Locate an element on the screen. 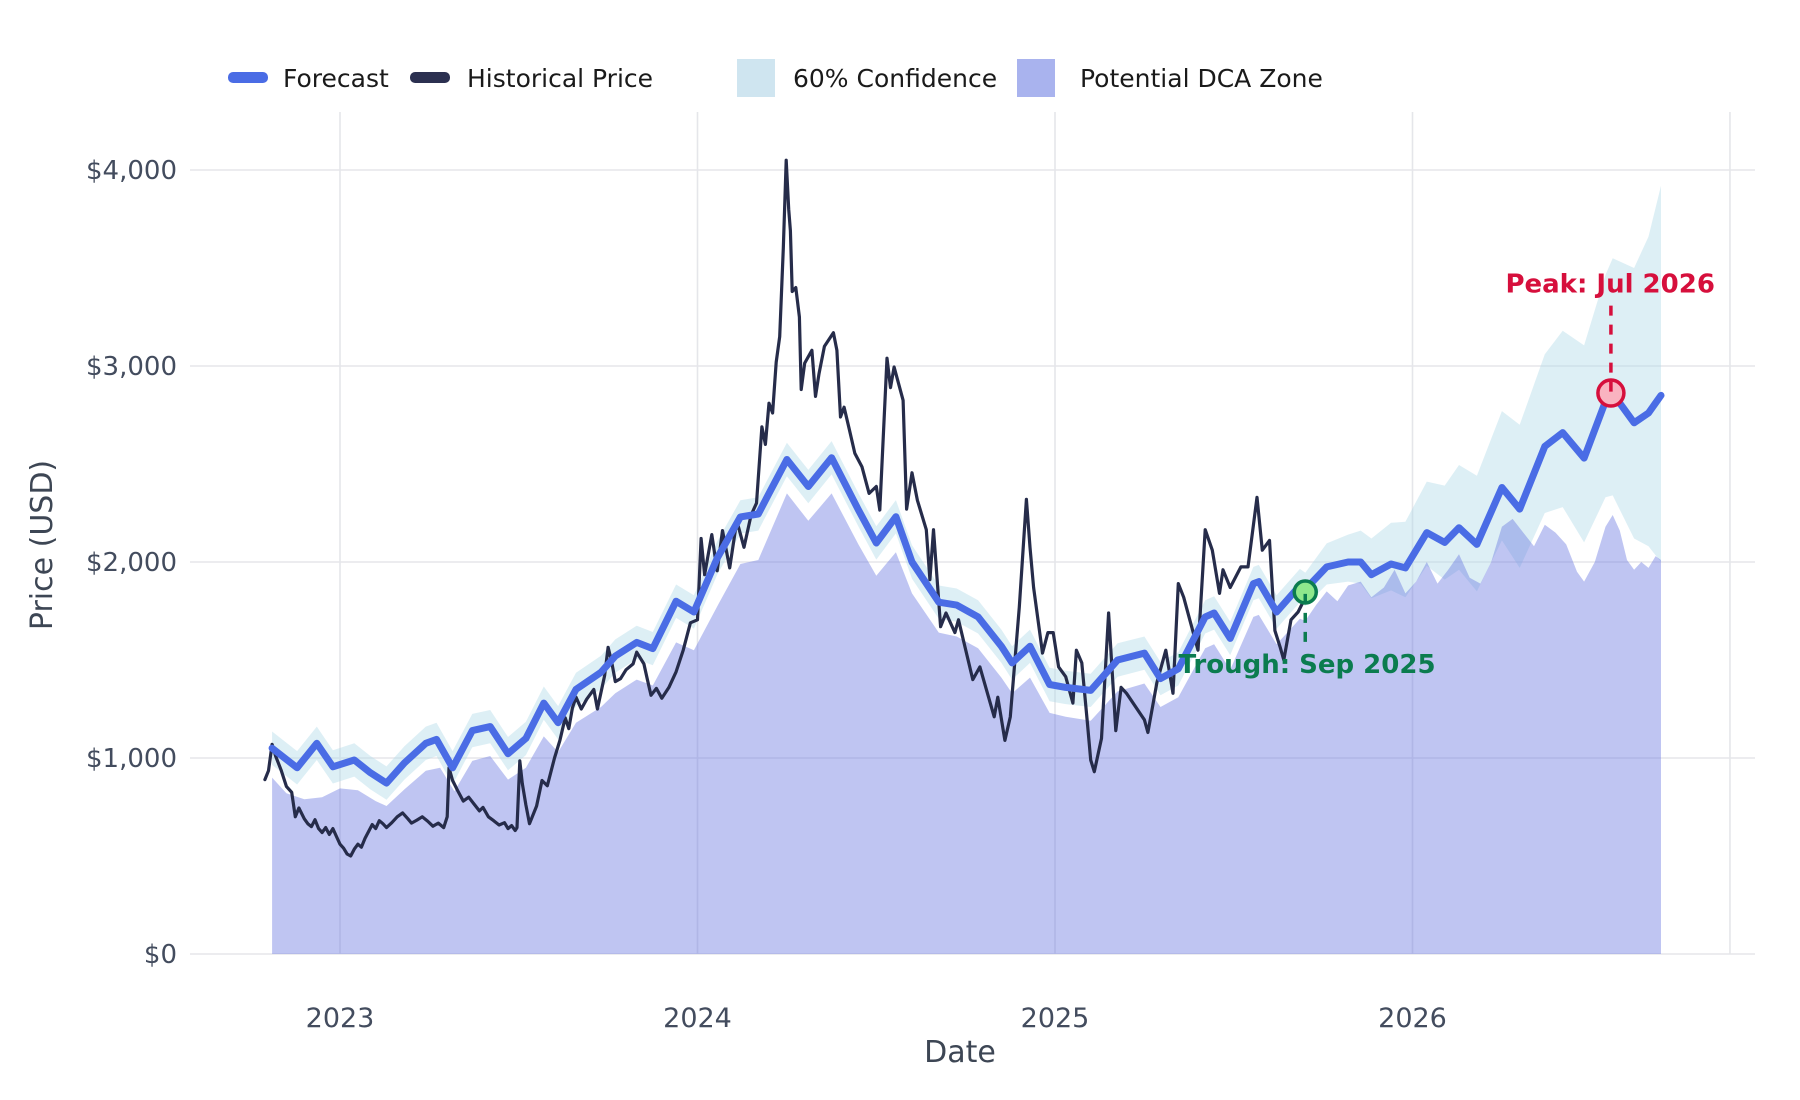  y-axis-tick-labels: $0 $1,000 $2,000 $3,000 $4,000 is located at coordinates (131, 563).